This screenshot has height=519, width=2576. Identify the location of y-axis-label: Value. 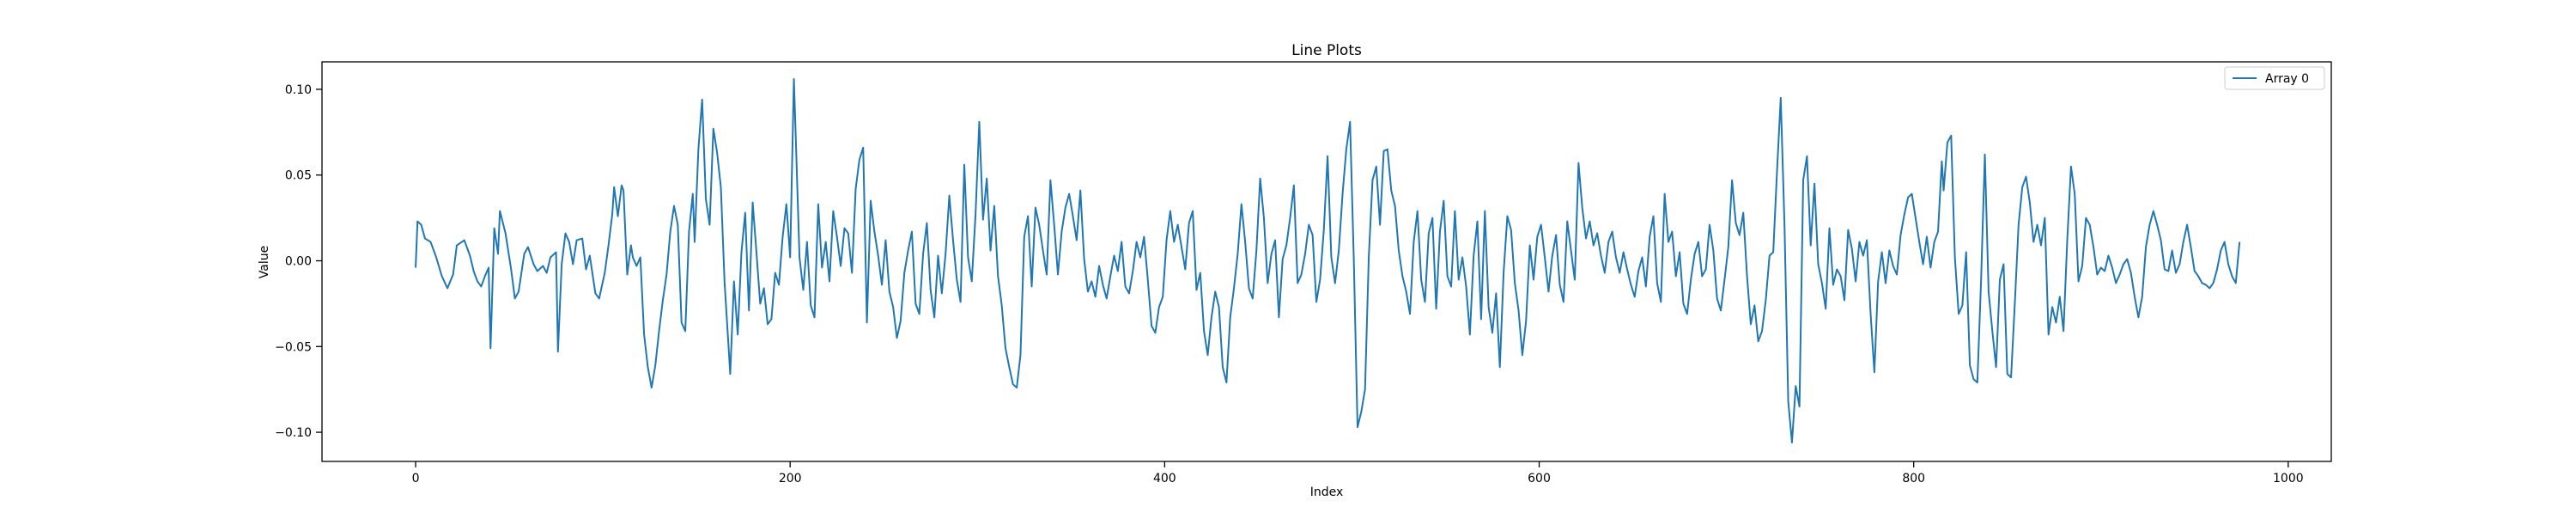
(264, 262).